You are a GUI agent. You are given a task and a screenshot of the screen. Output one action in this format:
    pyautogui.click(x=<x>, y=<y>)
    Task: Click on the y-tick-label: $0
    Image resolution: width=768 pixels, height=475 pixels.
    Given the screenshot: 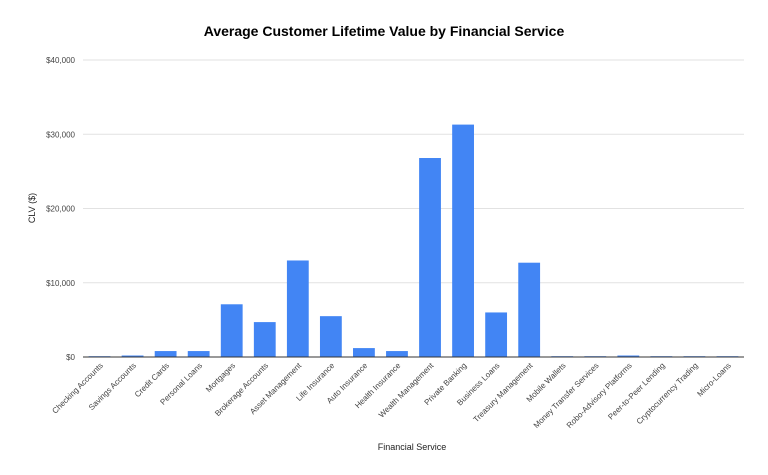 What is the action you would take?
    pyautogui.click(x=70, y=357)
    